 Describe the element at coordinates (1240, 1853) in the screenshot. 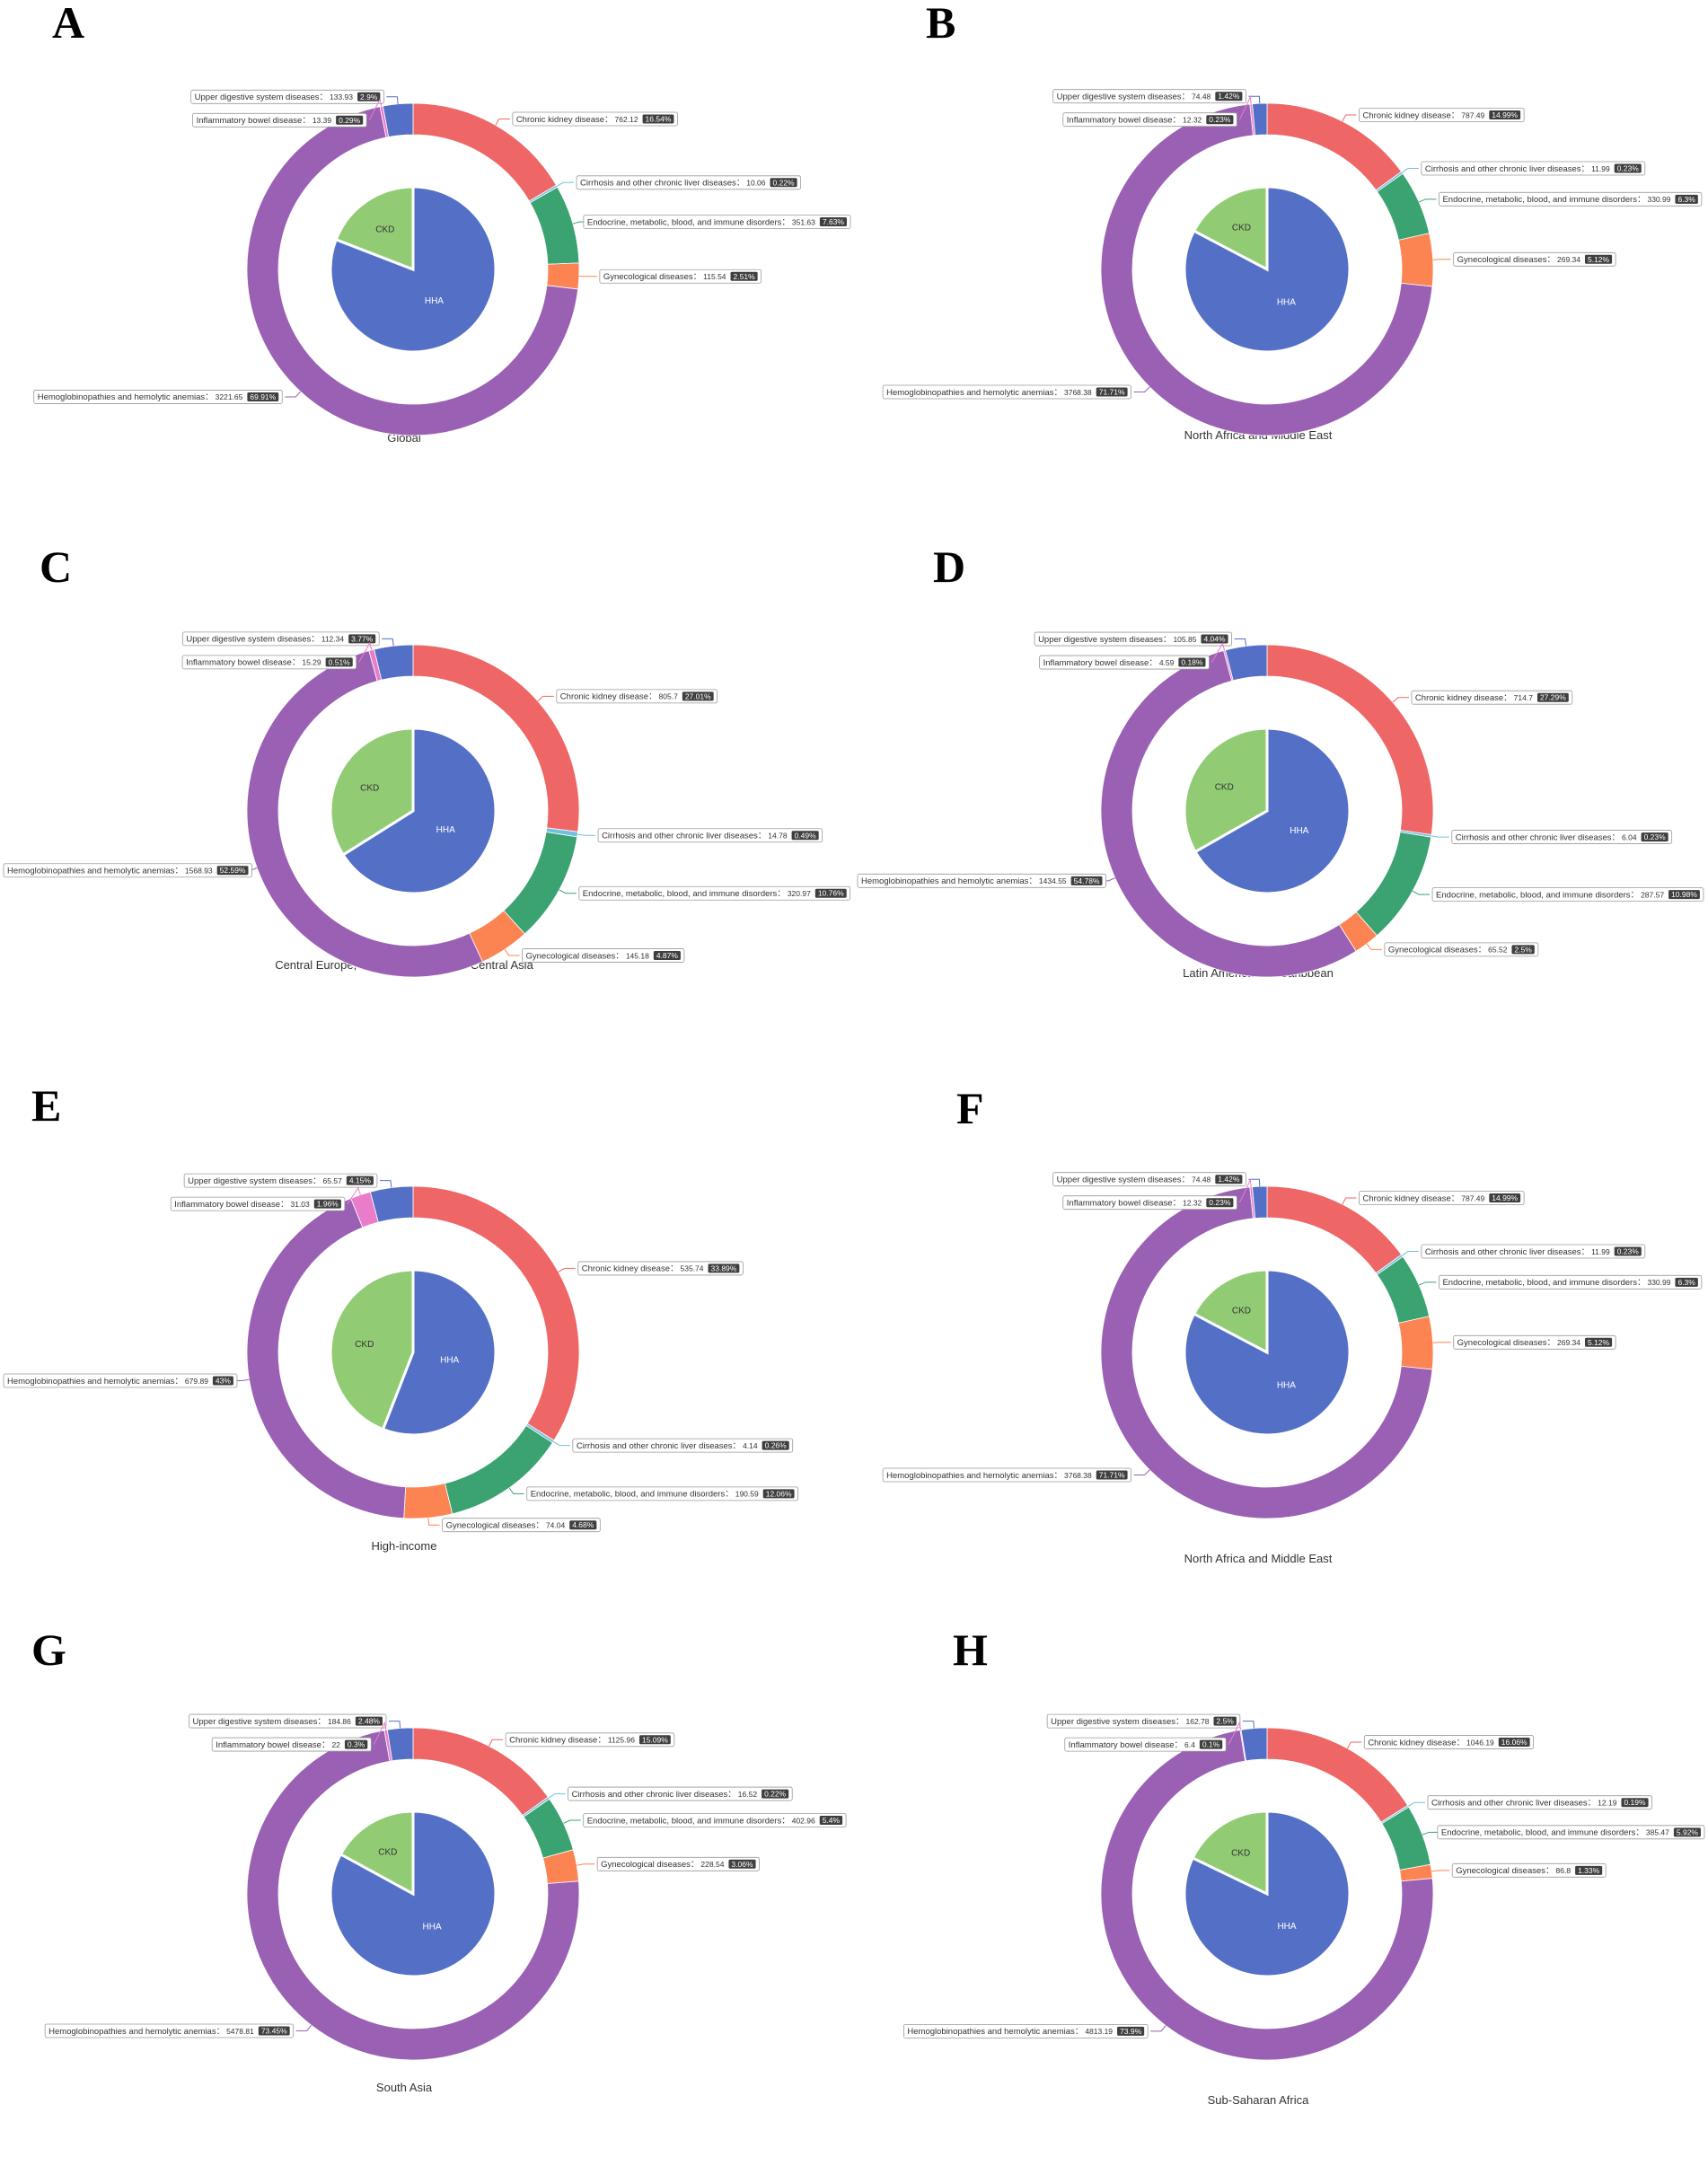

I see `pie-label-ckd: CKD` at that location.